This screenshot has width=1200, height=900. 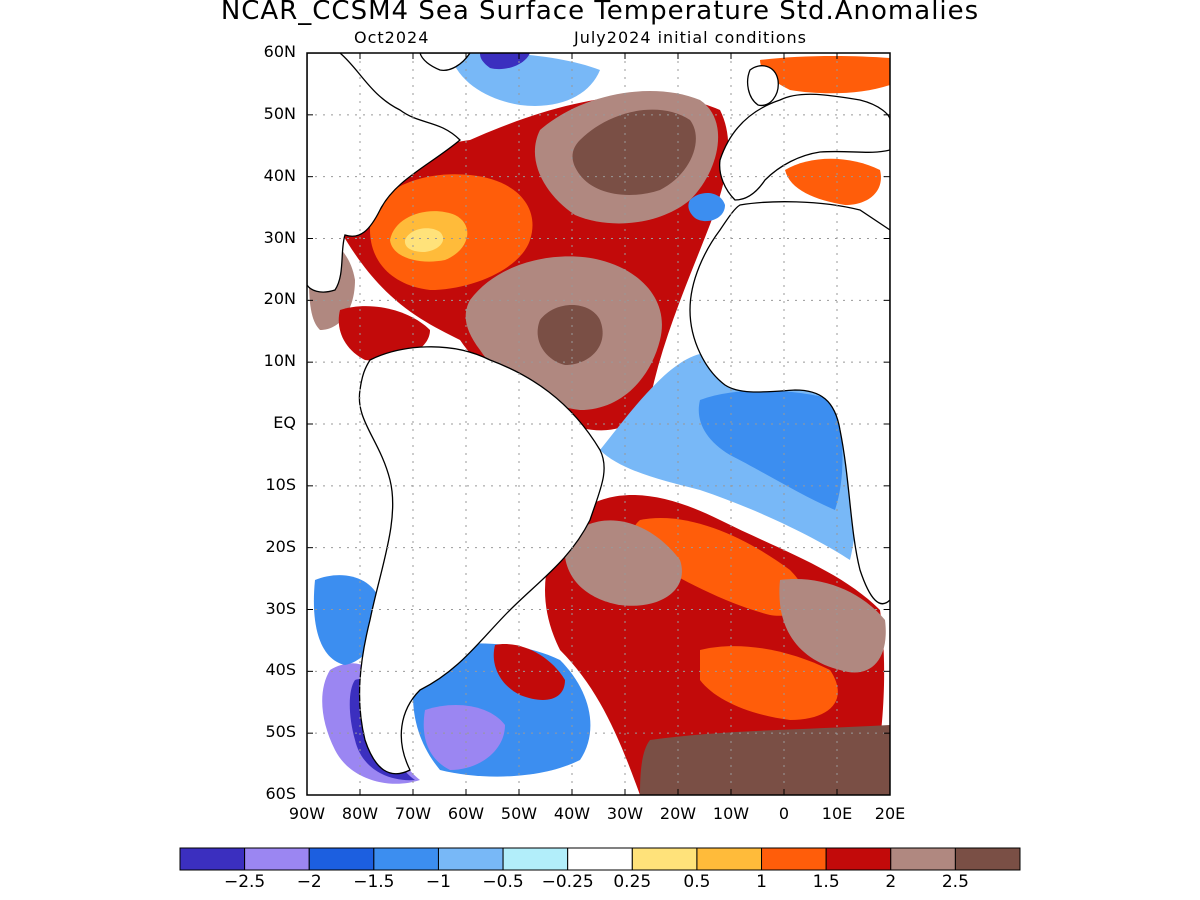 I want to click on colorbar-label: −1.5, so click(x=374, y=882).